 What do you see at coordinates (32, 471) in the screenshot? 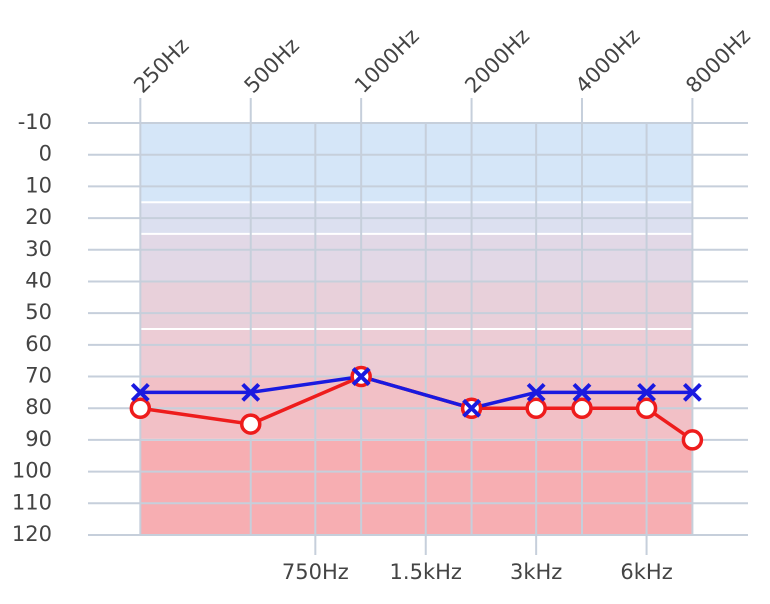
I see `y-tick-label: 100` at bounding box center [32, 471].